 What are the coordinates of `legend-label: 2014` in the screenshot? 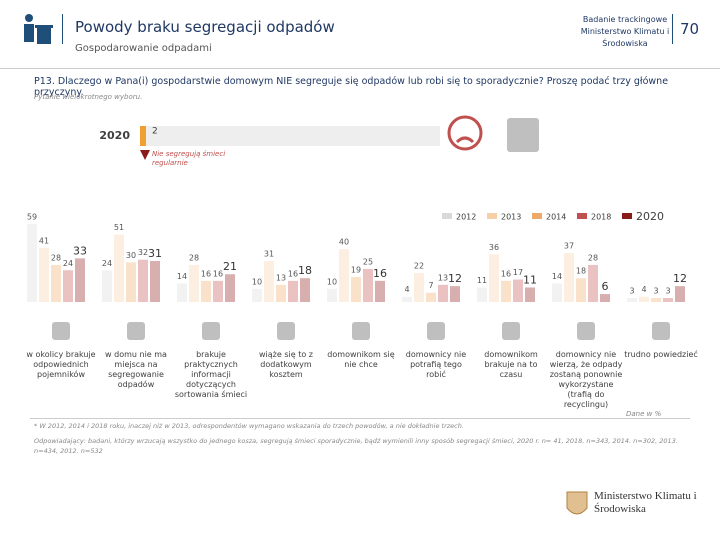 It's located at (556, 217).